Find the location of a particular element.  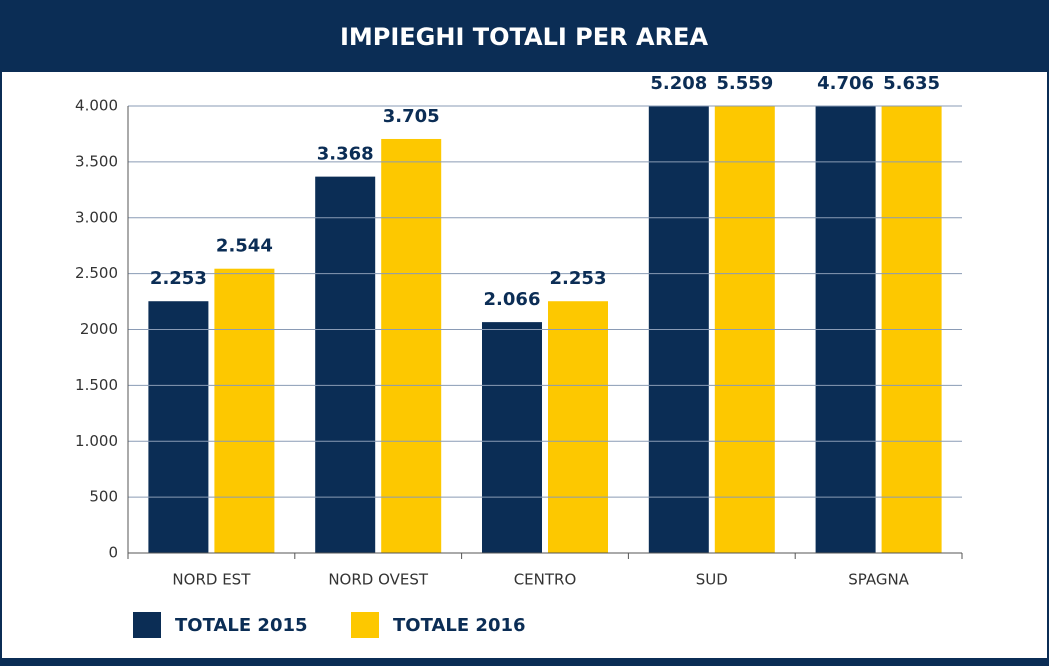

data-label: 5.208 is located at coordinates (678, 83).